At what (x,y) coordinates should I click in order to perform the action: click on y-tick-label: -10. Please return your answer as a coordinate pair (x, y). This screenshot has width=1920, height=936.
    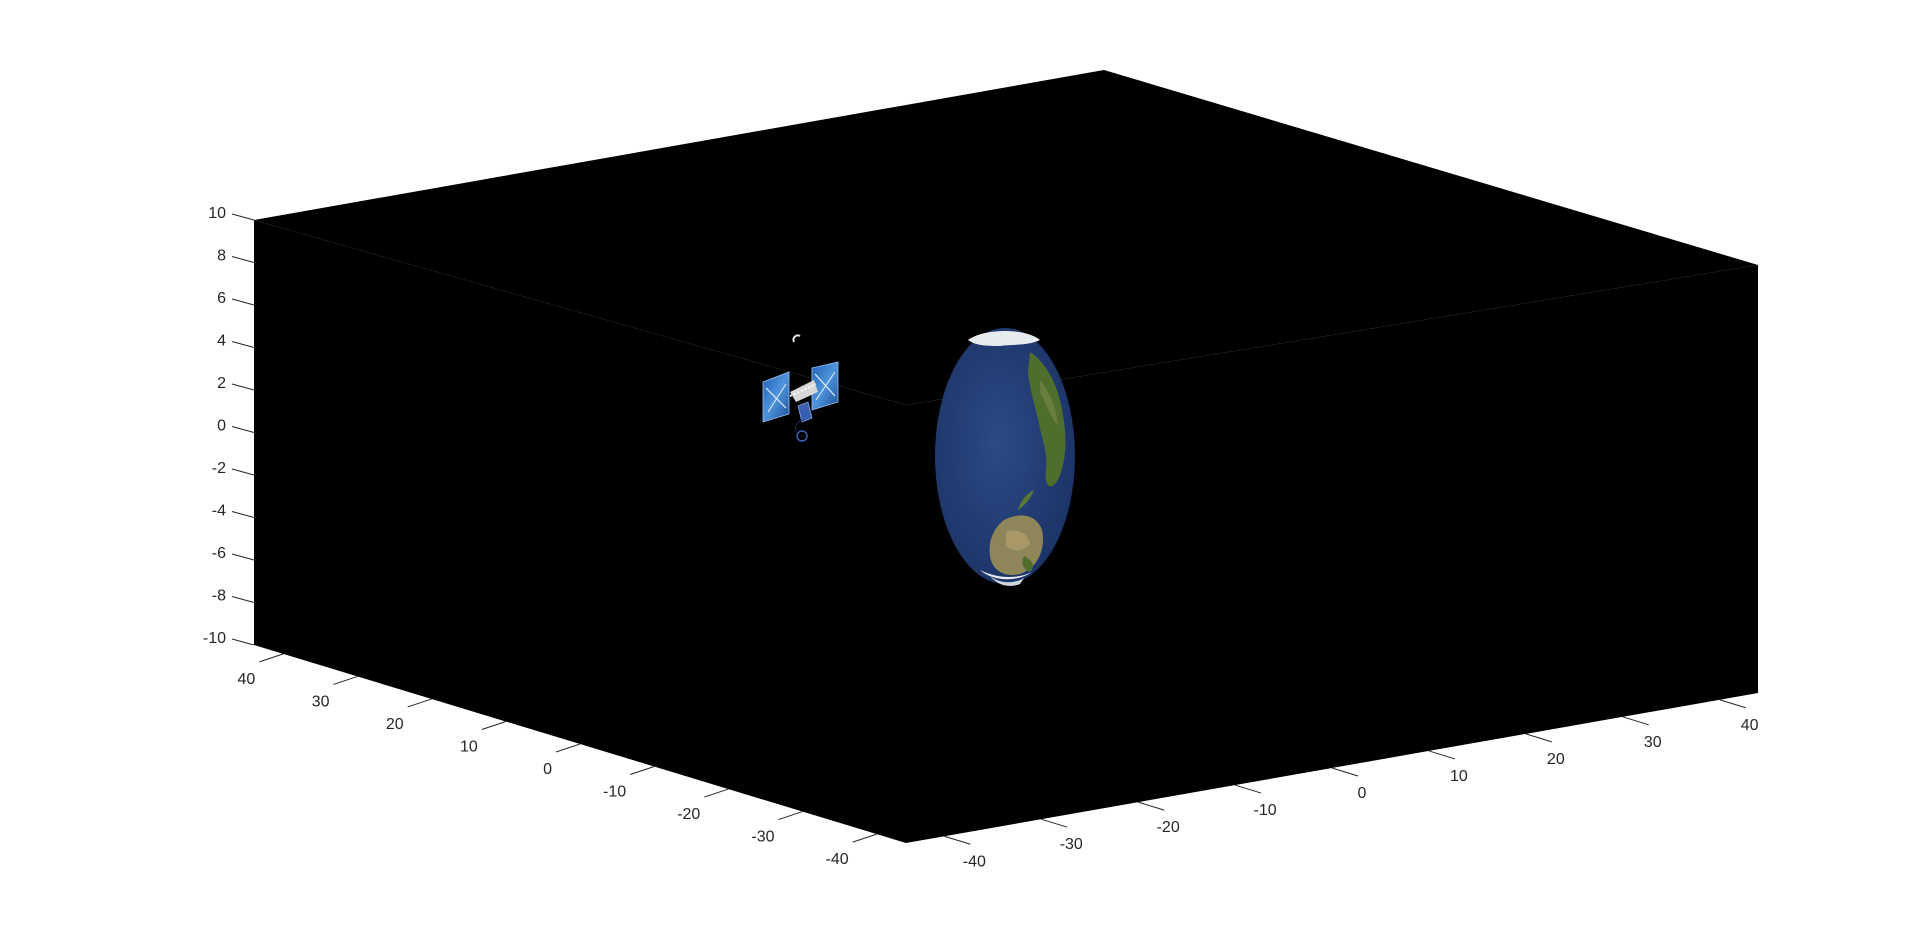
    Looking at the image, I should click on (614, 792).